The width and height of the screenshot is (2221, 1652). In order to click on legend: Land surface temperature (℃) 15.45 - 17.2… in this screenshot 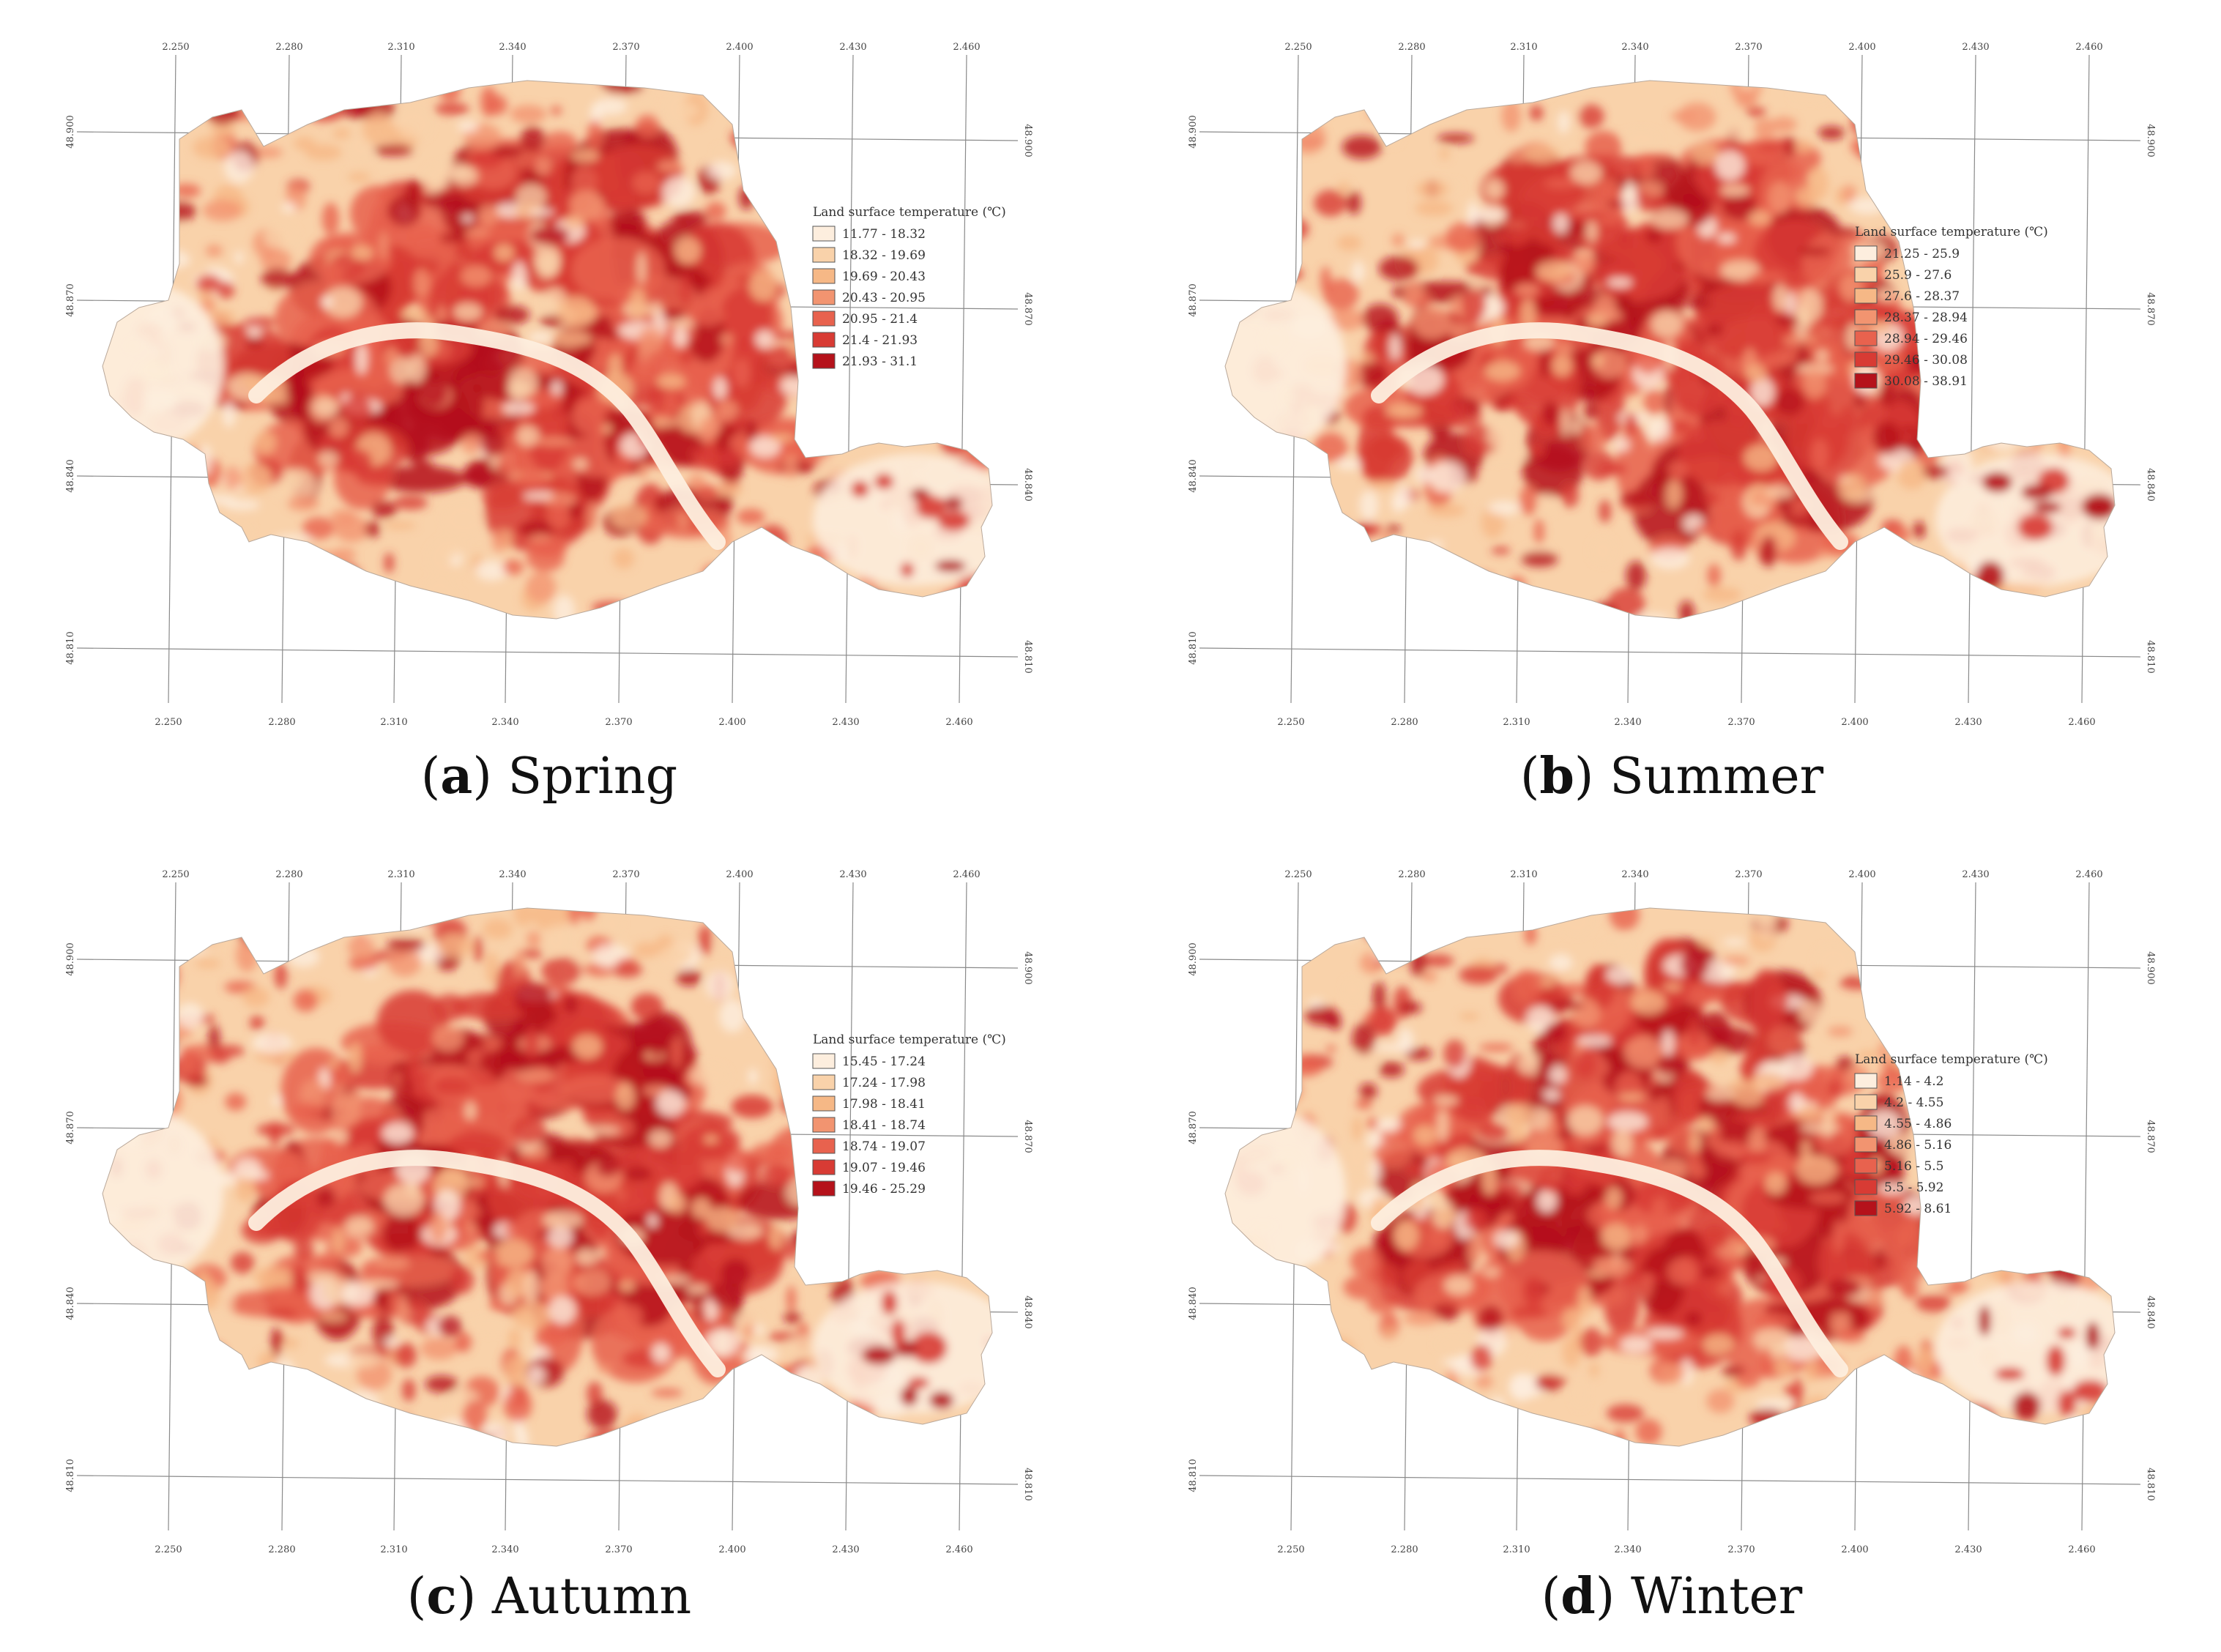, I will do `click(909, 1115)`.